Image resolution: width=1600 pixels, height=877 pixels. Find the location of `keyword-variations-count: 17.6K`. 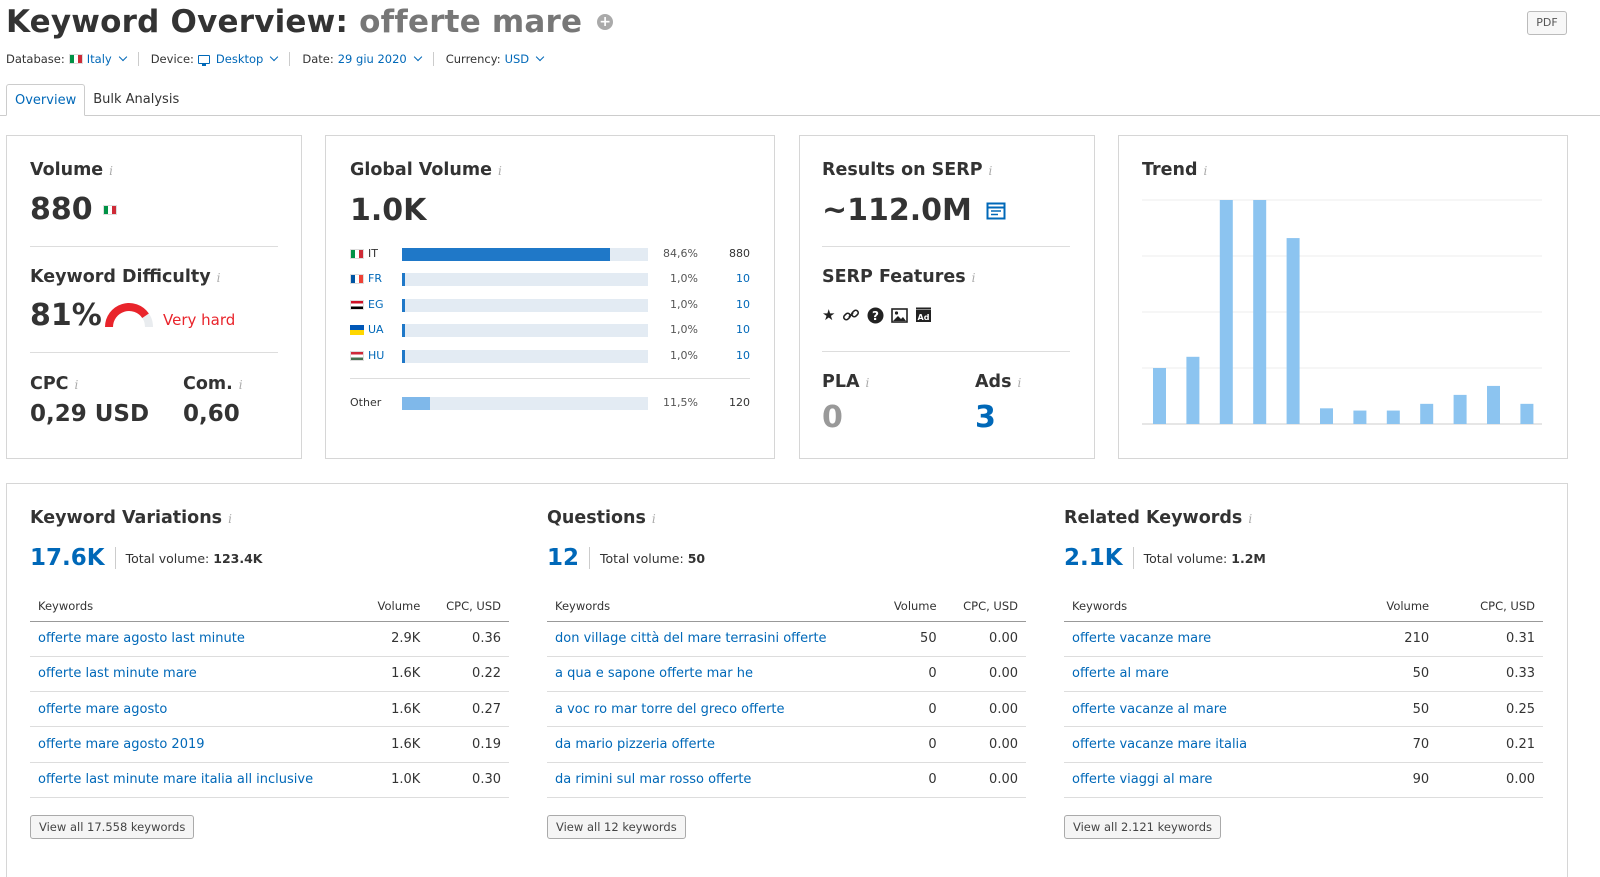

keyword-variations-count: 17.6K is located at coordinates (67, 558).